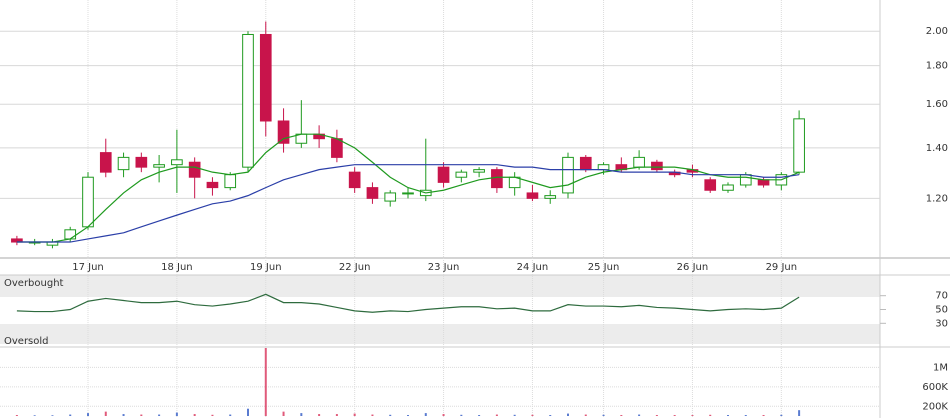 The image size is (950, 418). What do you see at coordinates (940, 367) in the screenshot?
I see `volume-tick-label: 1M` at bounding box center [940, 367].